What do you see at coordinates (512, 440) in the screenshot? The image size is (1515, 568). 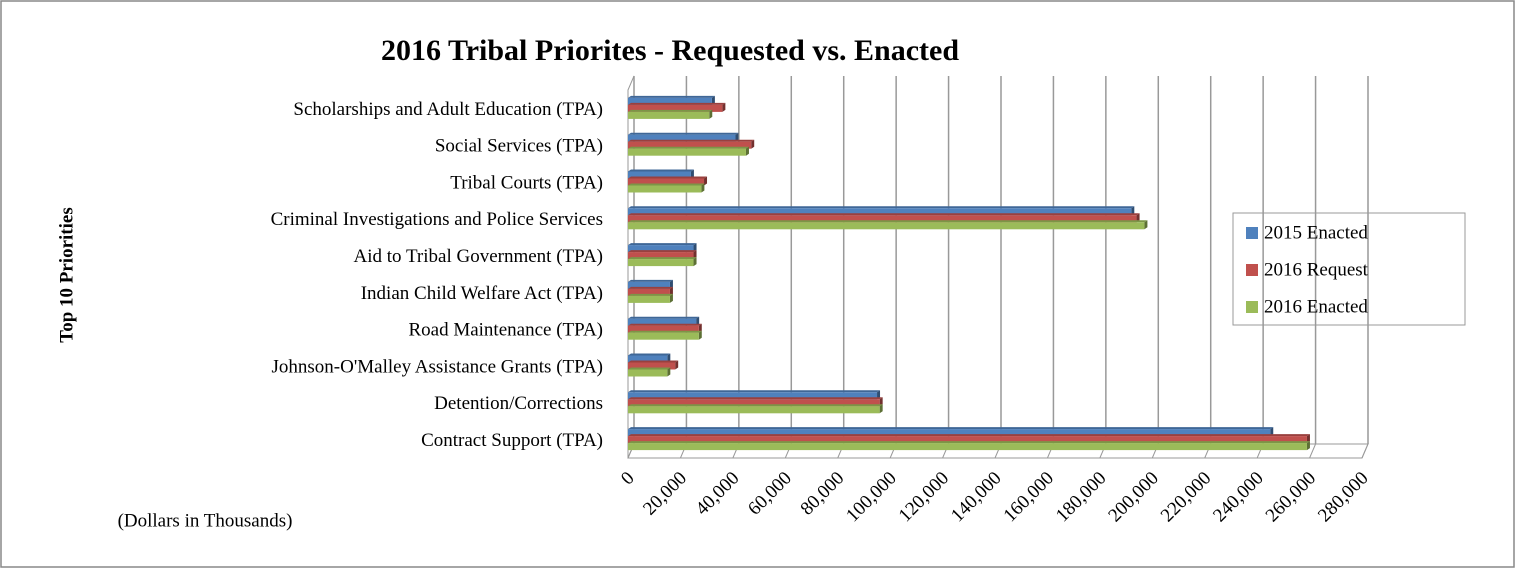 I see `y-tick-label: Contract Support (TPA)` at bounding box center [512, 440].